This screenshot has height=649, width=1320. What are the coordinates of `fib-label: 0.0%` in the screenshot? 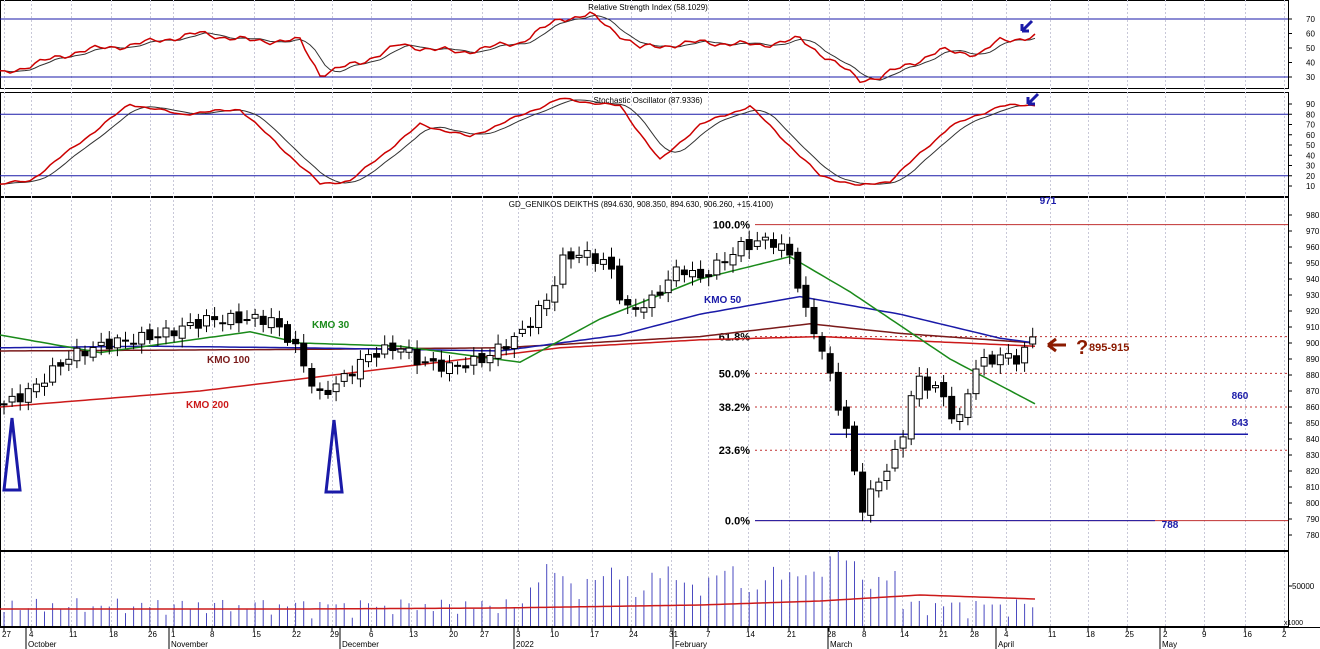 It's located at (737, 522).